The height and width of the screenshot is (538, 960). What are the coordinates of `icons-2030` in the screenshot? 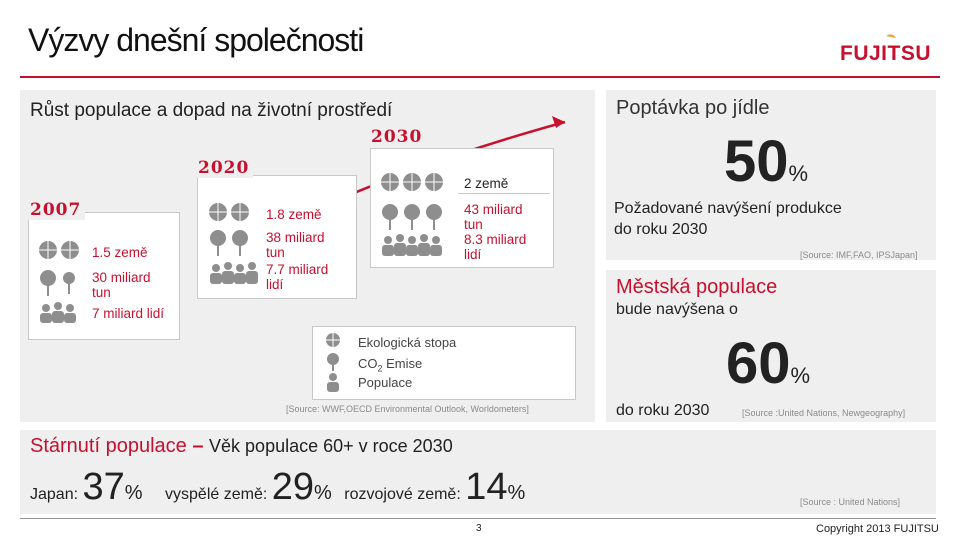 It's located at (419, 218).